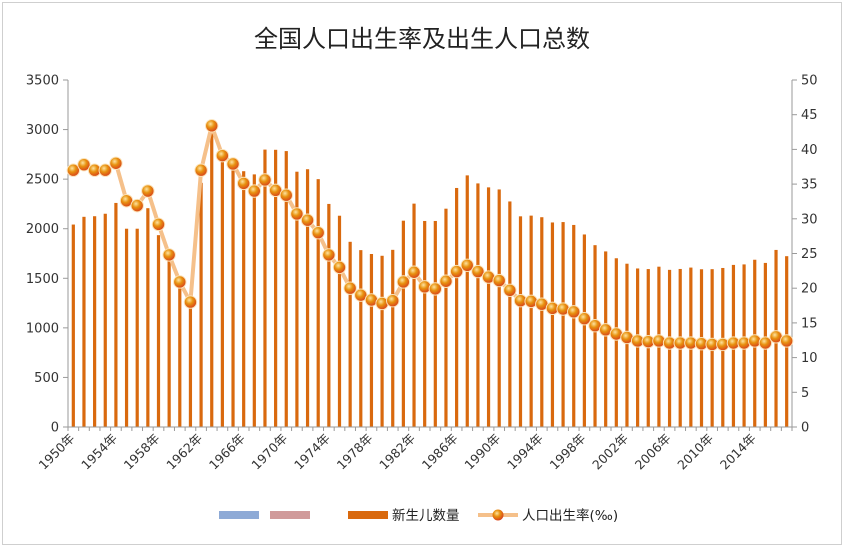  Describe the element at coordinates (55, 428) in the screenshot. I see `left-tick-label: 0` at that location.